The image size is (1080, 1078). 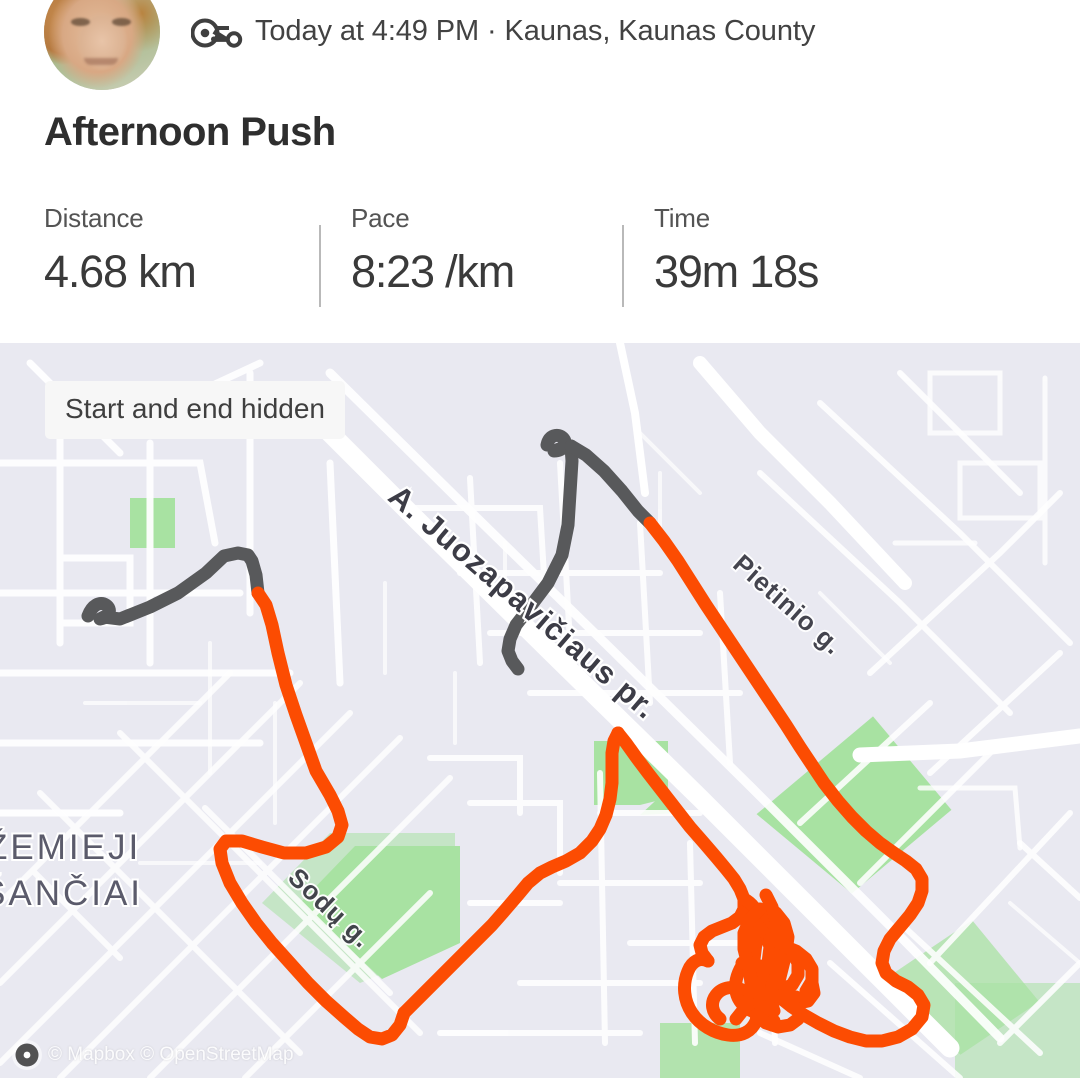 What do you see at coordinates (120, 271) in the screenshot?
I see `stat-value: 4.68 km` at bounding box center [120, 271].